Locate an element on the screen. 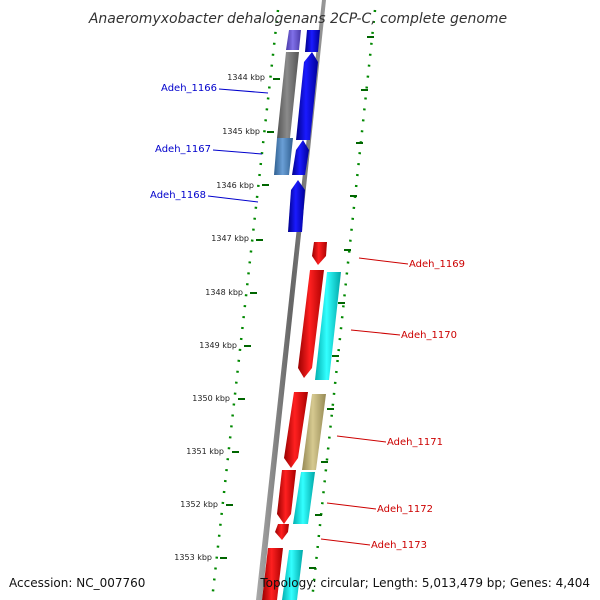 This screenshot has width=600, height=600. gene-label-adeh-1173: Adeh_1173 is located at coordinates (399, 545).